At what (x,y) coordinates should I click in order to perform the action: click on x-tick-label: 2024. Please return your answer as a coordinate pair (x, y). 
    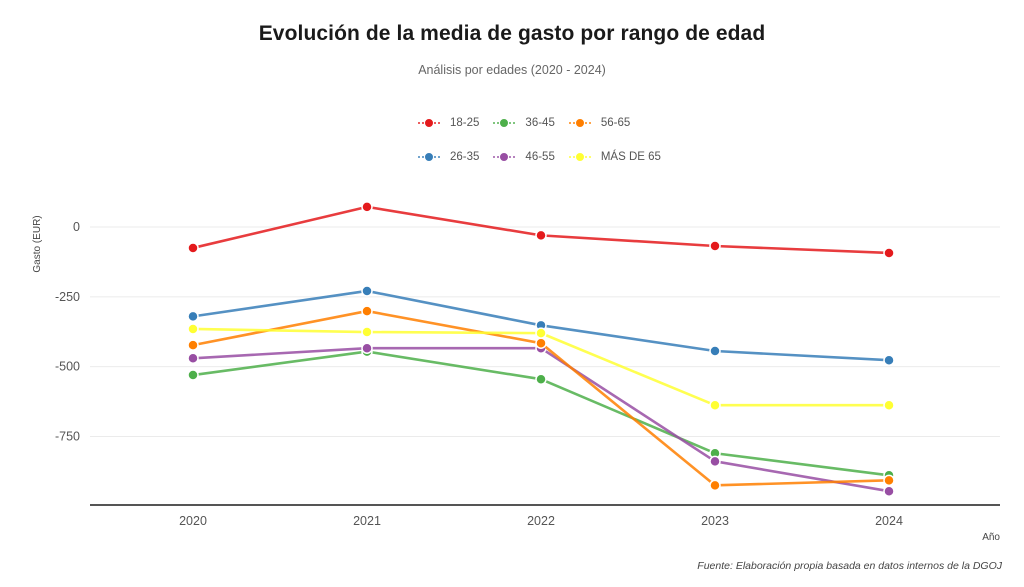
    Looking at the image, I should click on (889, 521).